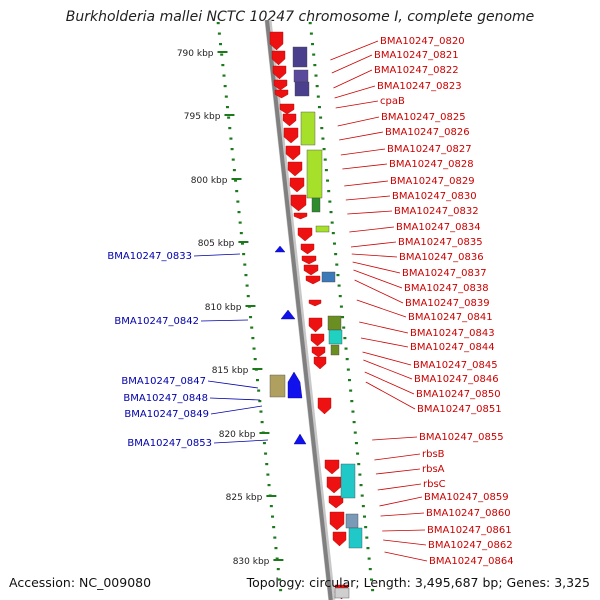 The width and height of the screenshot is (600, 600). I want to click on right-gene-label: BMA10247_0839, so click(447, 303).